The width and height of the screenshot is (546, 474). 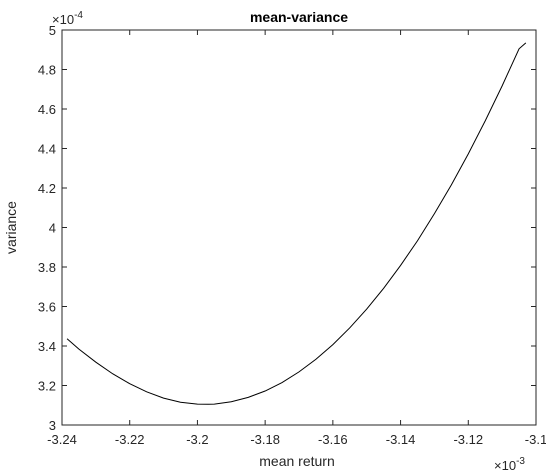 I want to click on x-tick-label: -3.12, so click(x=468, y=439).